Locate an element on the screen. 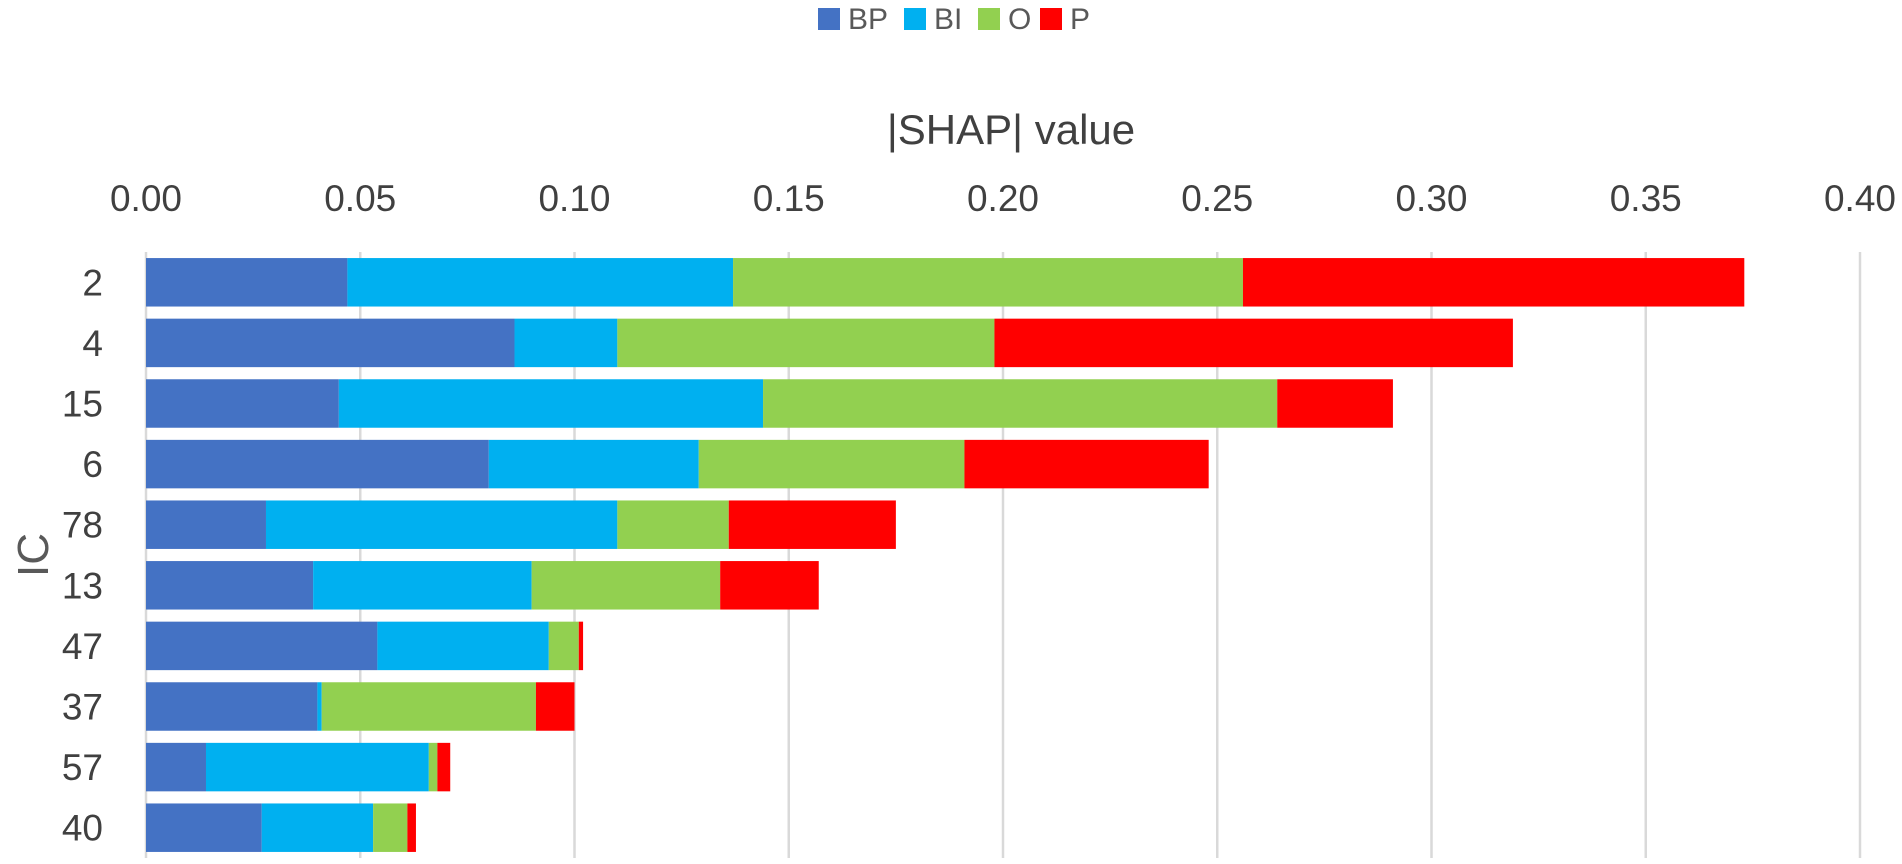  legend-swatch-p is located at coordinates (1051, 19).